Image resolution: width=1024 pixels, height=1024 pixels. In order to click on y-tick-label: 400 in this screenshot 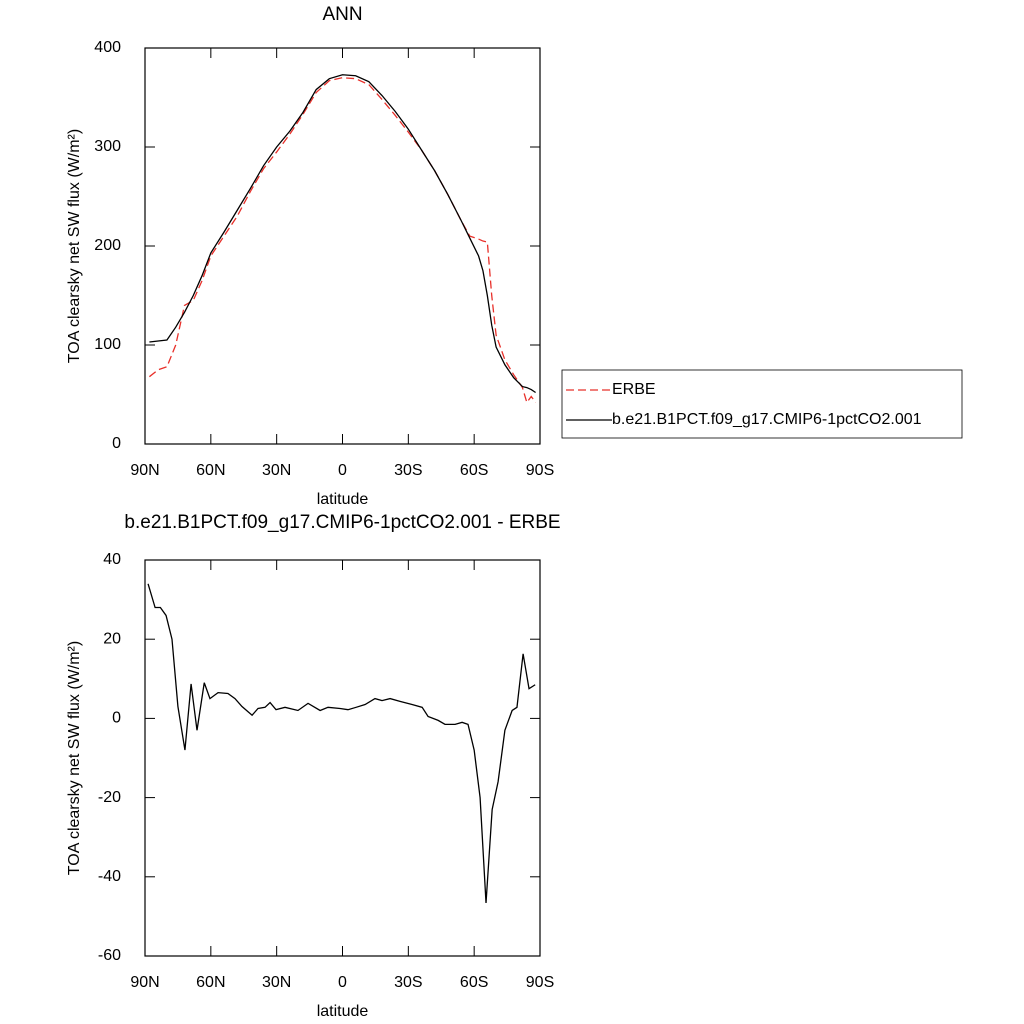, I will do `click(107, 47)`.